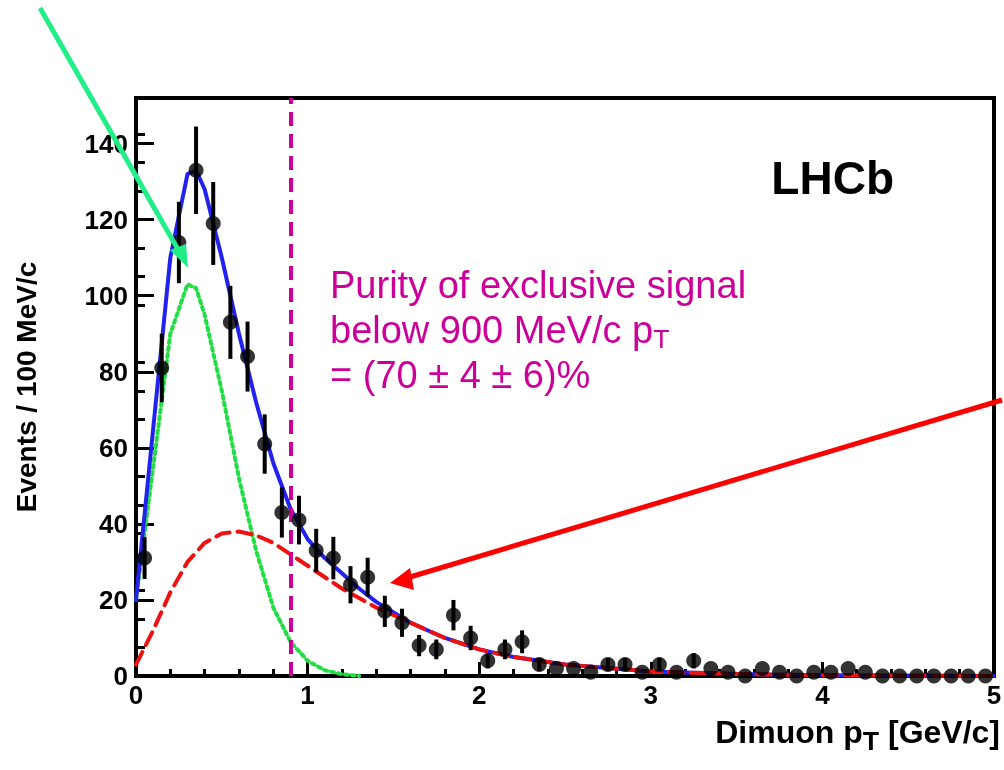 The image size is (1004, 770). I want to click on x-tick-label: 1, so click(307, 695).